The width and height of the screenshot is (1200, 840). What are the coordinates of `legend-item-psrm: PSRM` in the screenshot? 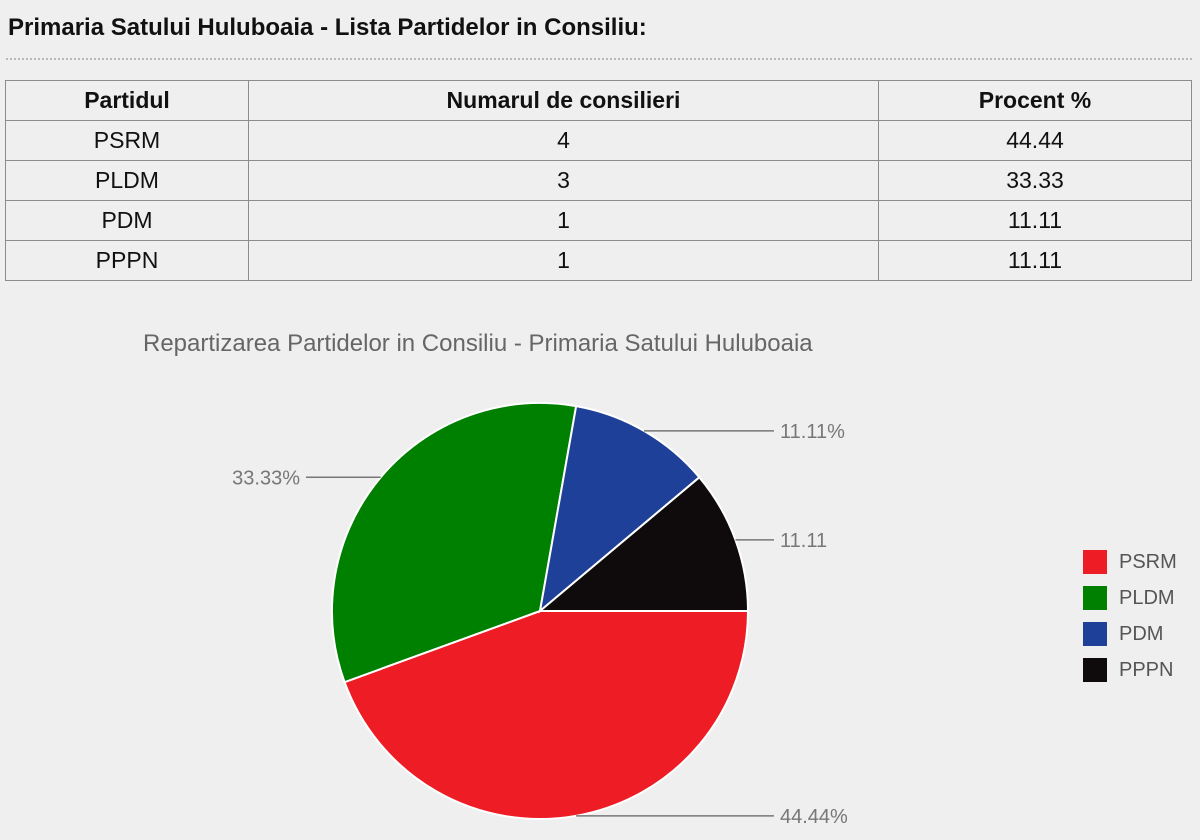 It's located at (1130, 562).